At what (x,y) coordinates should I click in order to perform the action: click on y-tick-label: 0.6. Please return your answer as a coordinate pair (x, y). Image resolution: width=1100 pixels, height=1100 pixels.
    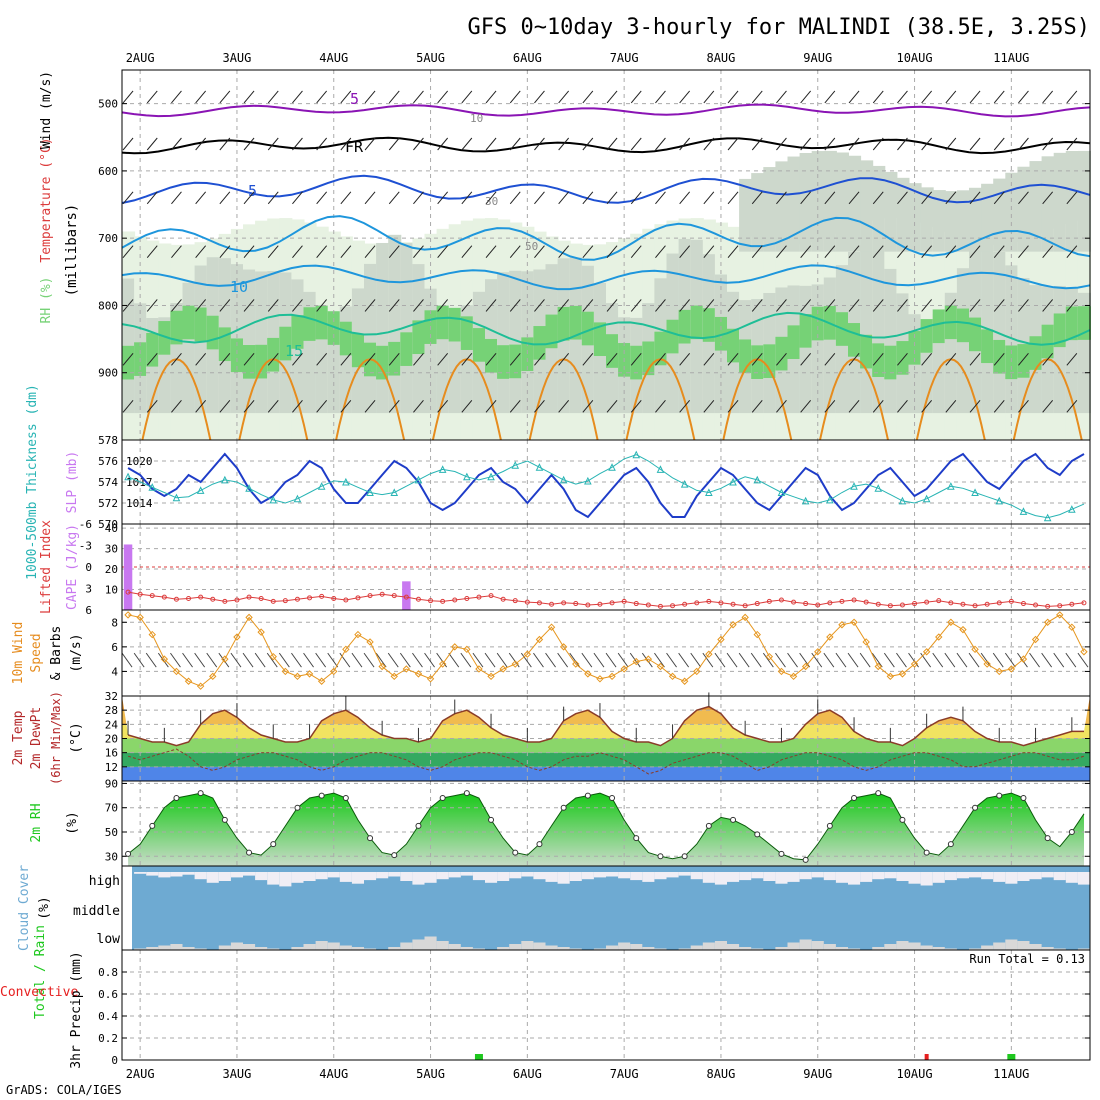
    Looking at the image, I should click on (108, 994).